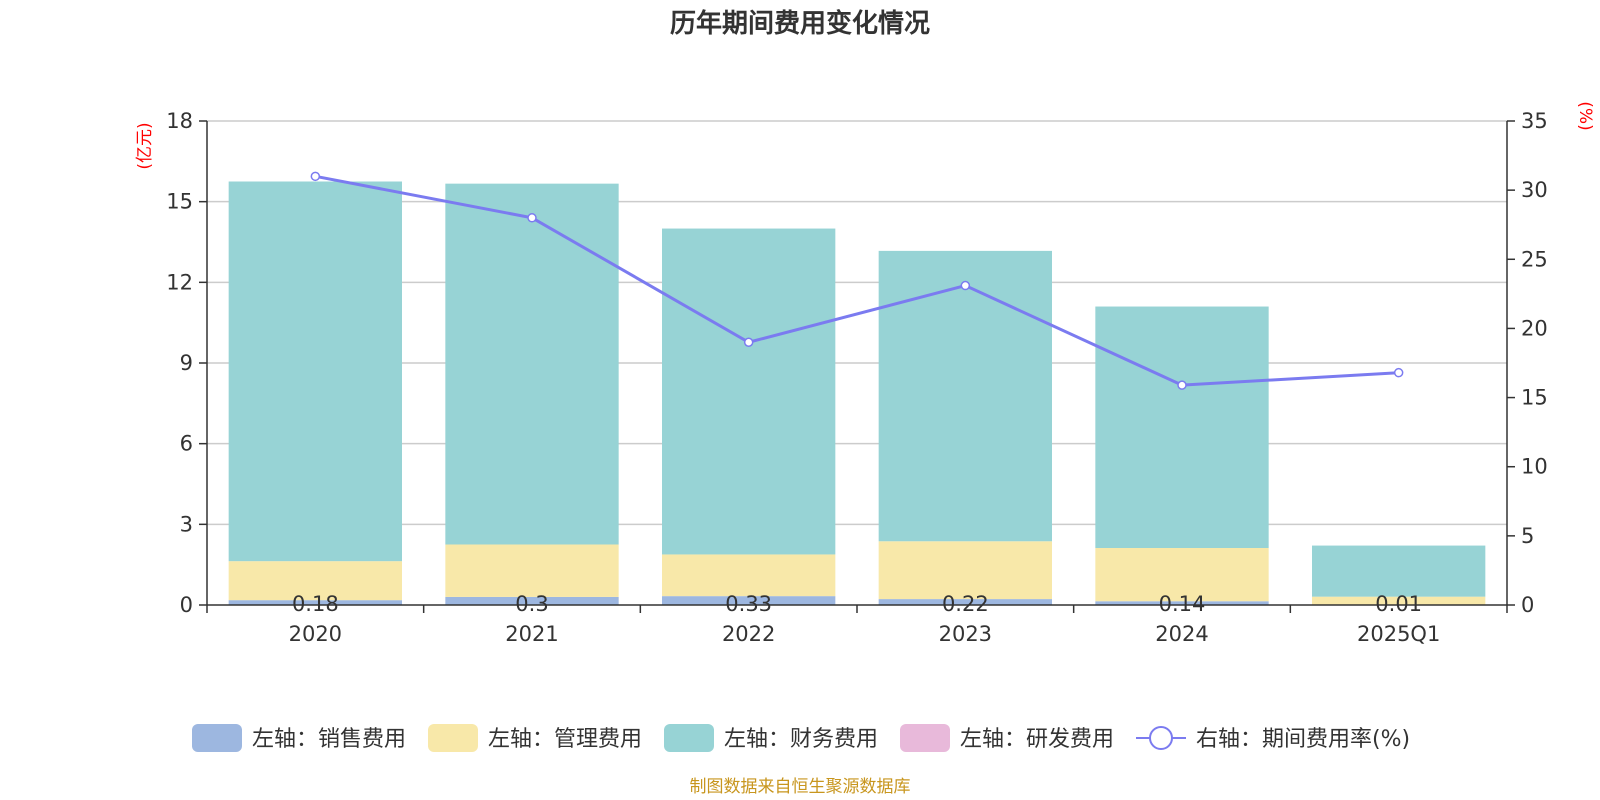 The height and width of the screenshot is (800, 1600). Describe the element at coordinates (532, 218) in the screenshot. I see `line-point-2021` at that location.